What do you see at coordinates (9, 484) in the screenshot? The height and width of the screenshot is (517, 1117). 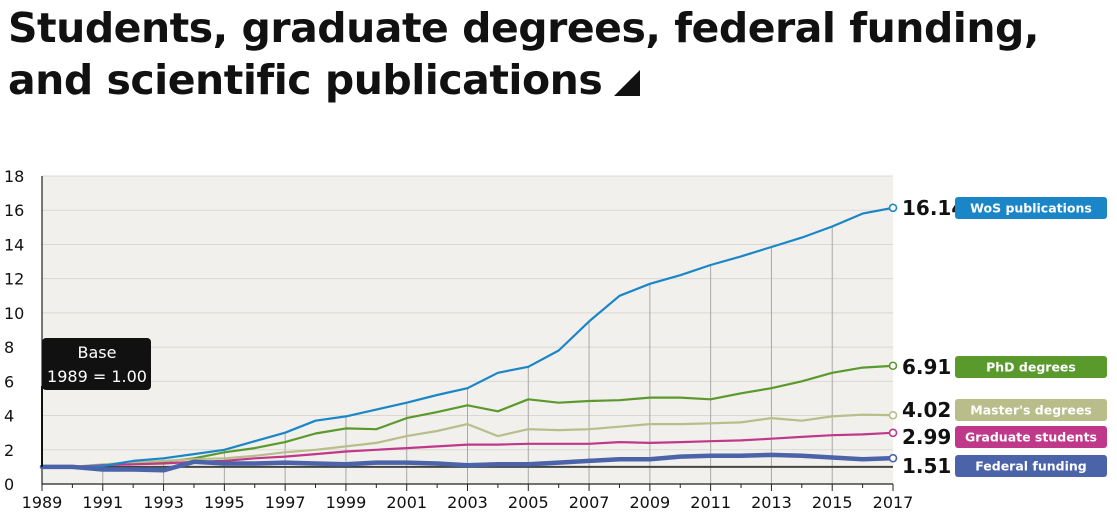 I see `y-tick-label: 0` at bounding box center [9, 484].